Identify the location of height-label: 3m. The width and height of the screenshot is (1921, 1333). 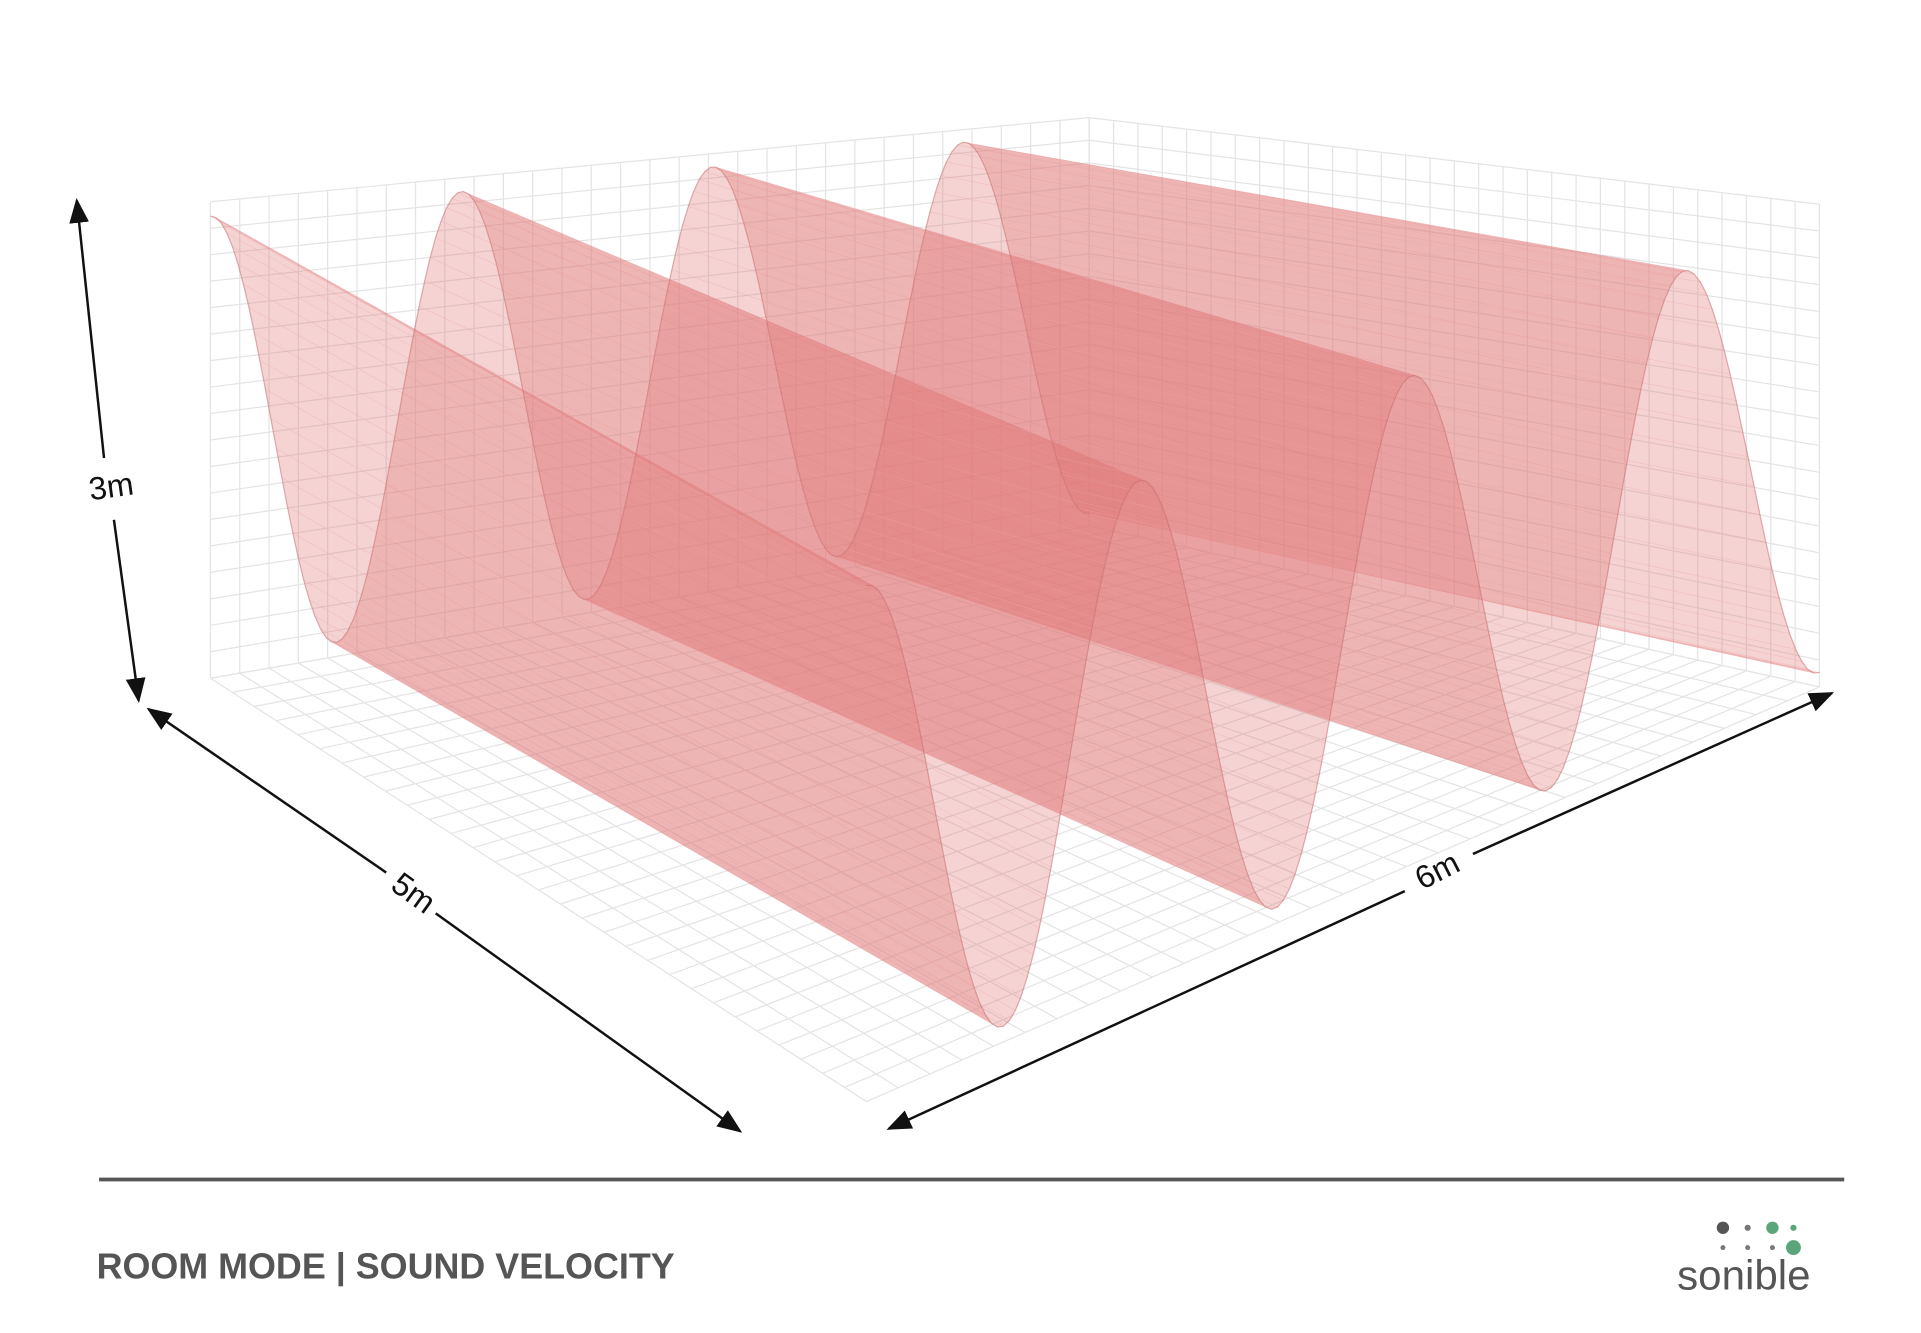
(110, 486).